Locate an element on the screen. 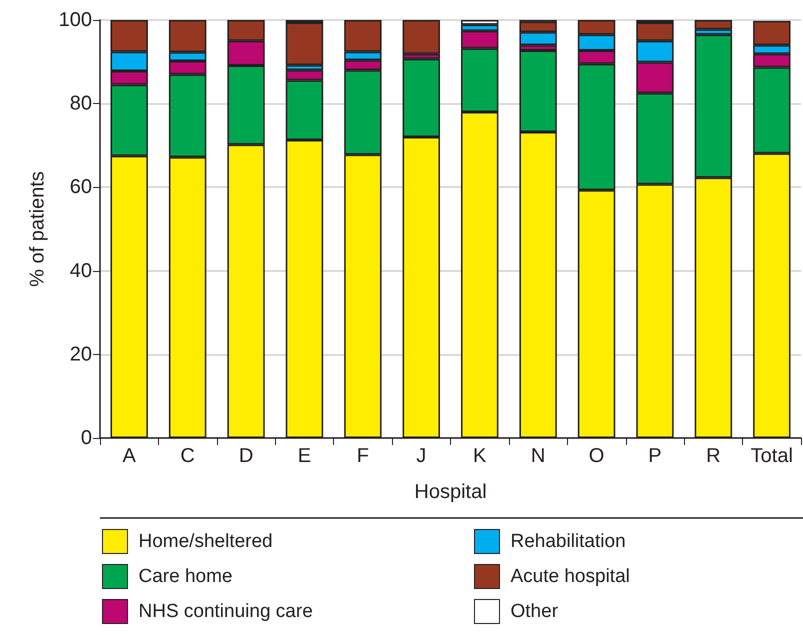 The width and height of the screenshot is (803, 635). x-tick-label: A is located at coordinates (129, 456).